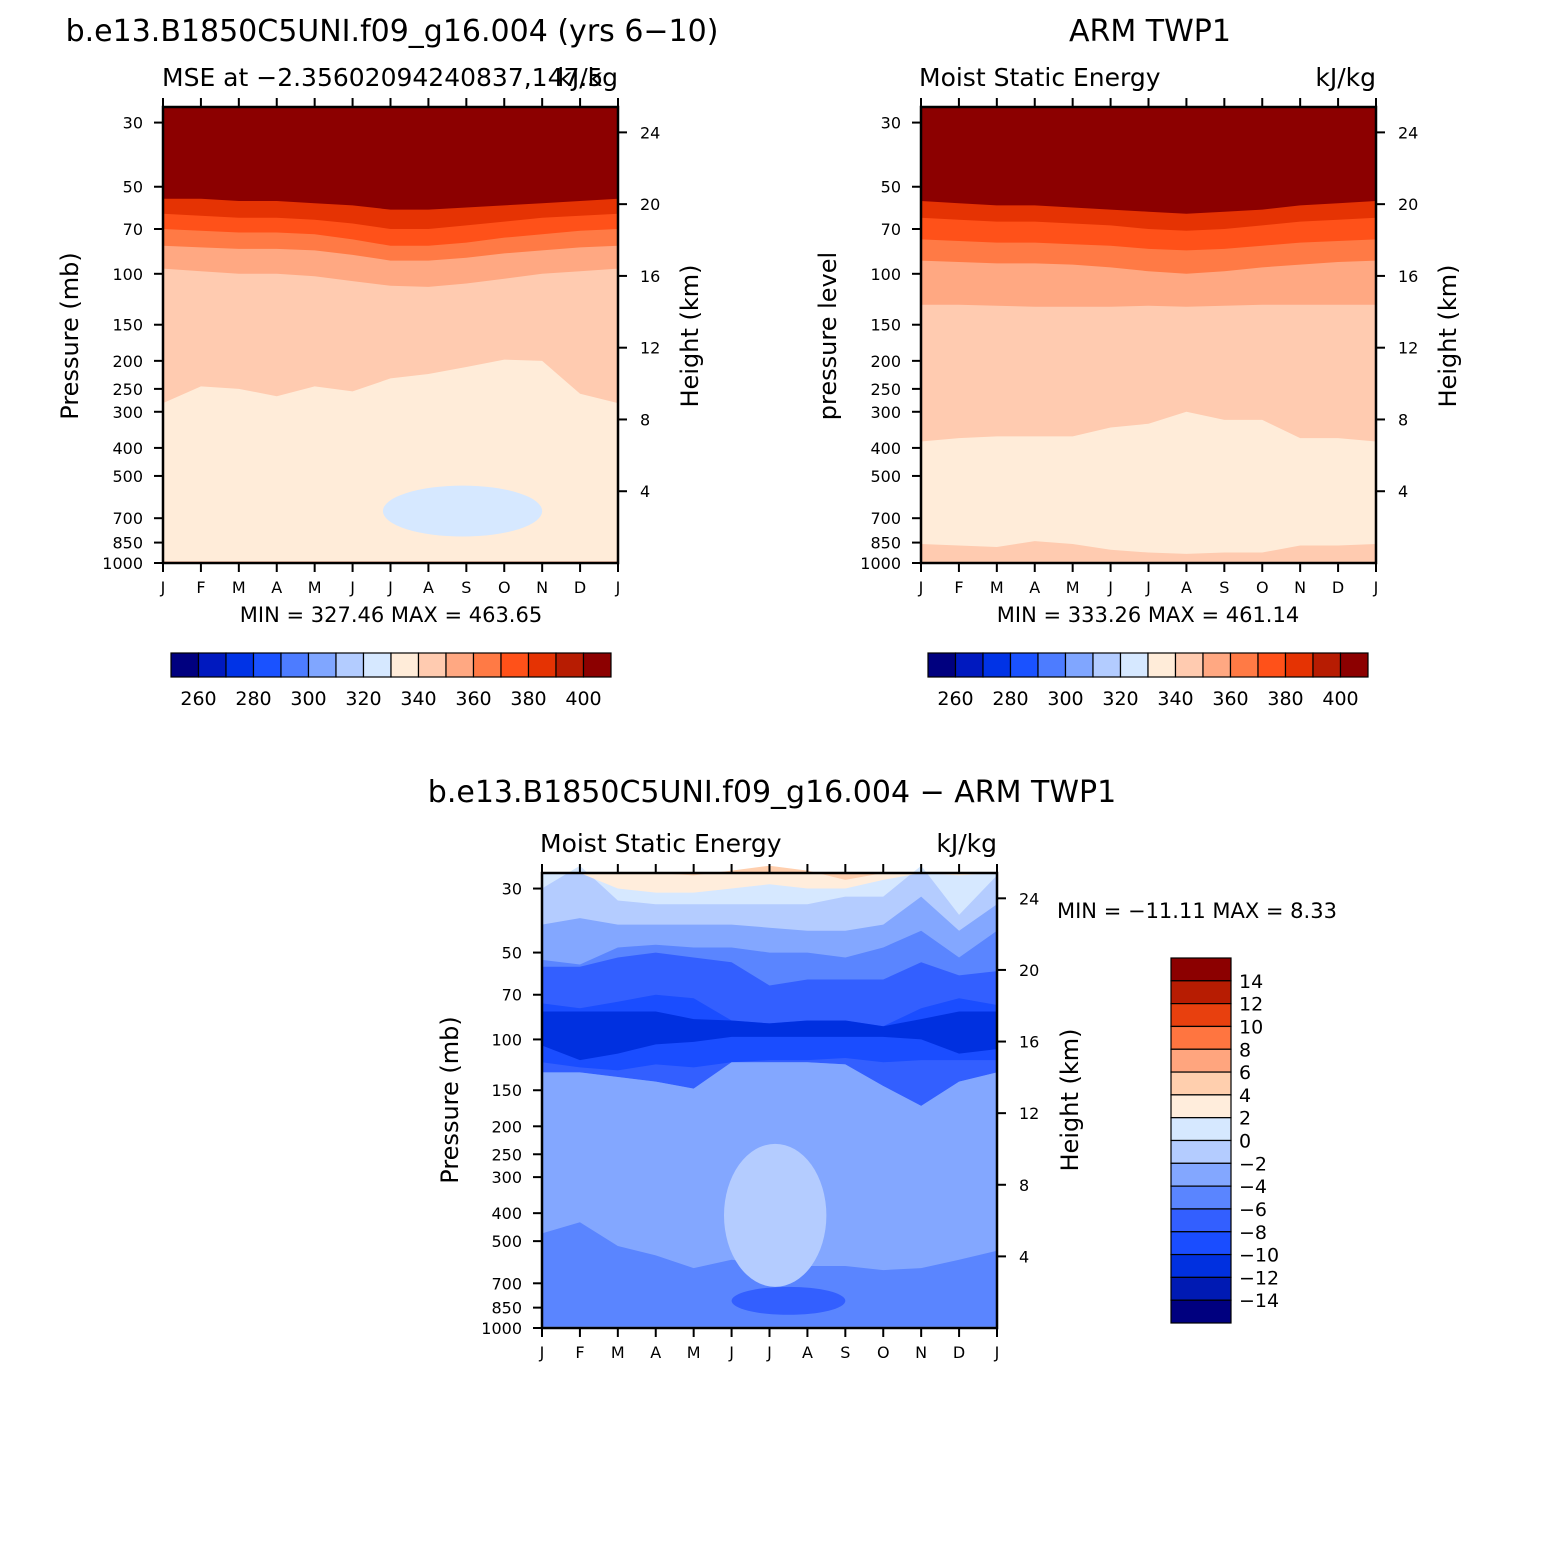  What do you see at coordinates (1175, 699) in the screenshot?
I see `colorbar-label: 340` at bounding box center [1175, 699].